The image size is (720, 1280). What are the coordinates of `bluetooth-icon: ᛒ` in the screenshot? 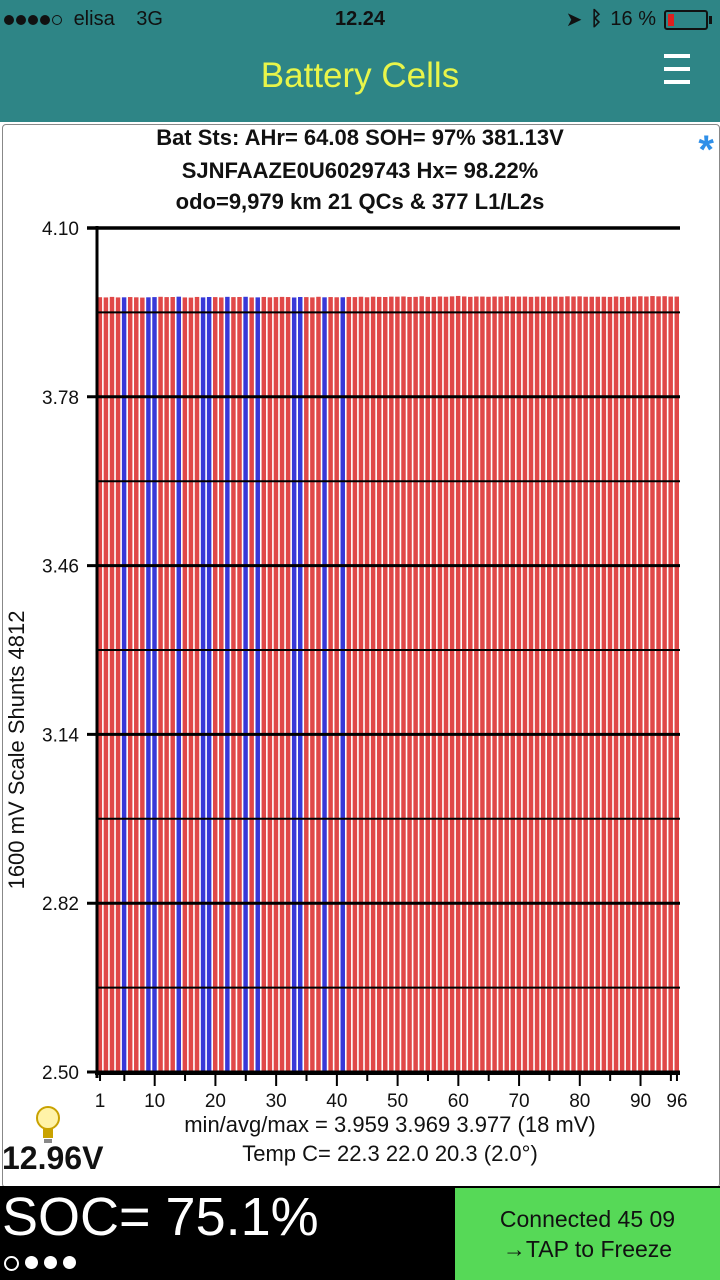 It's located at (596, 19).